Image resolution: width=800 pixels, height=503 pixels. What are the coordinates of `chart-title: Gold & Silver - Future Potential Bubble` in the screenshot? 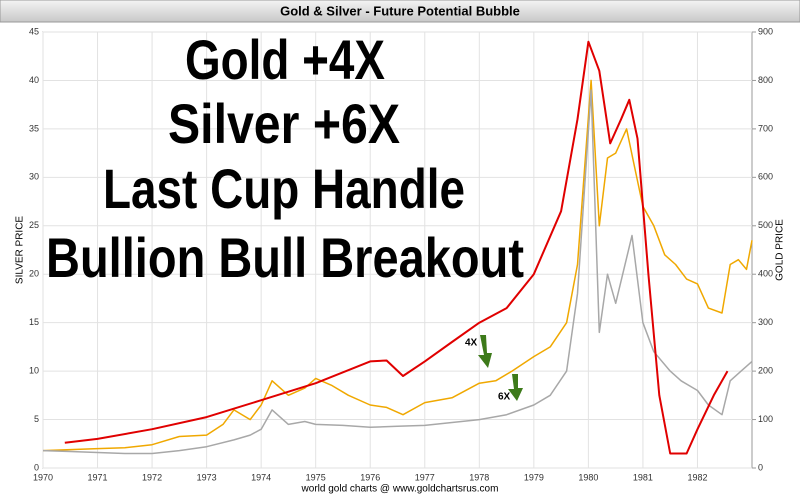 It's located at (400, 10).